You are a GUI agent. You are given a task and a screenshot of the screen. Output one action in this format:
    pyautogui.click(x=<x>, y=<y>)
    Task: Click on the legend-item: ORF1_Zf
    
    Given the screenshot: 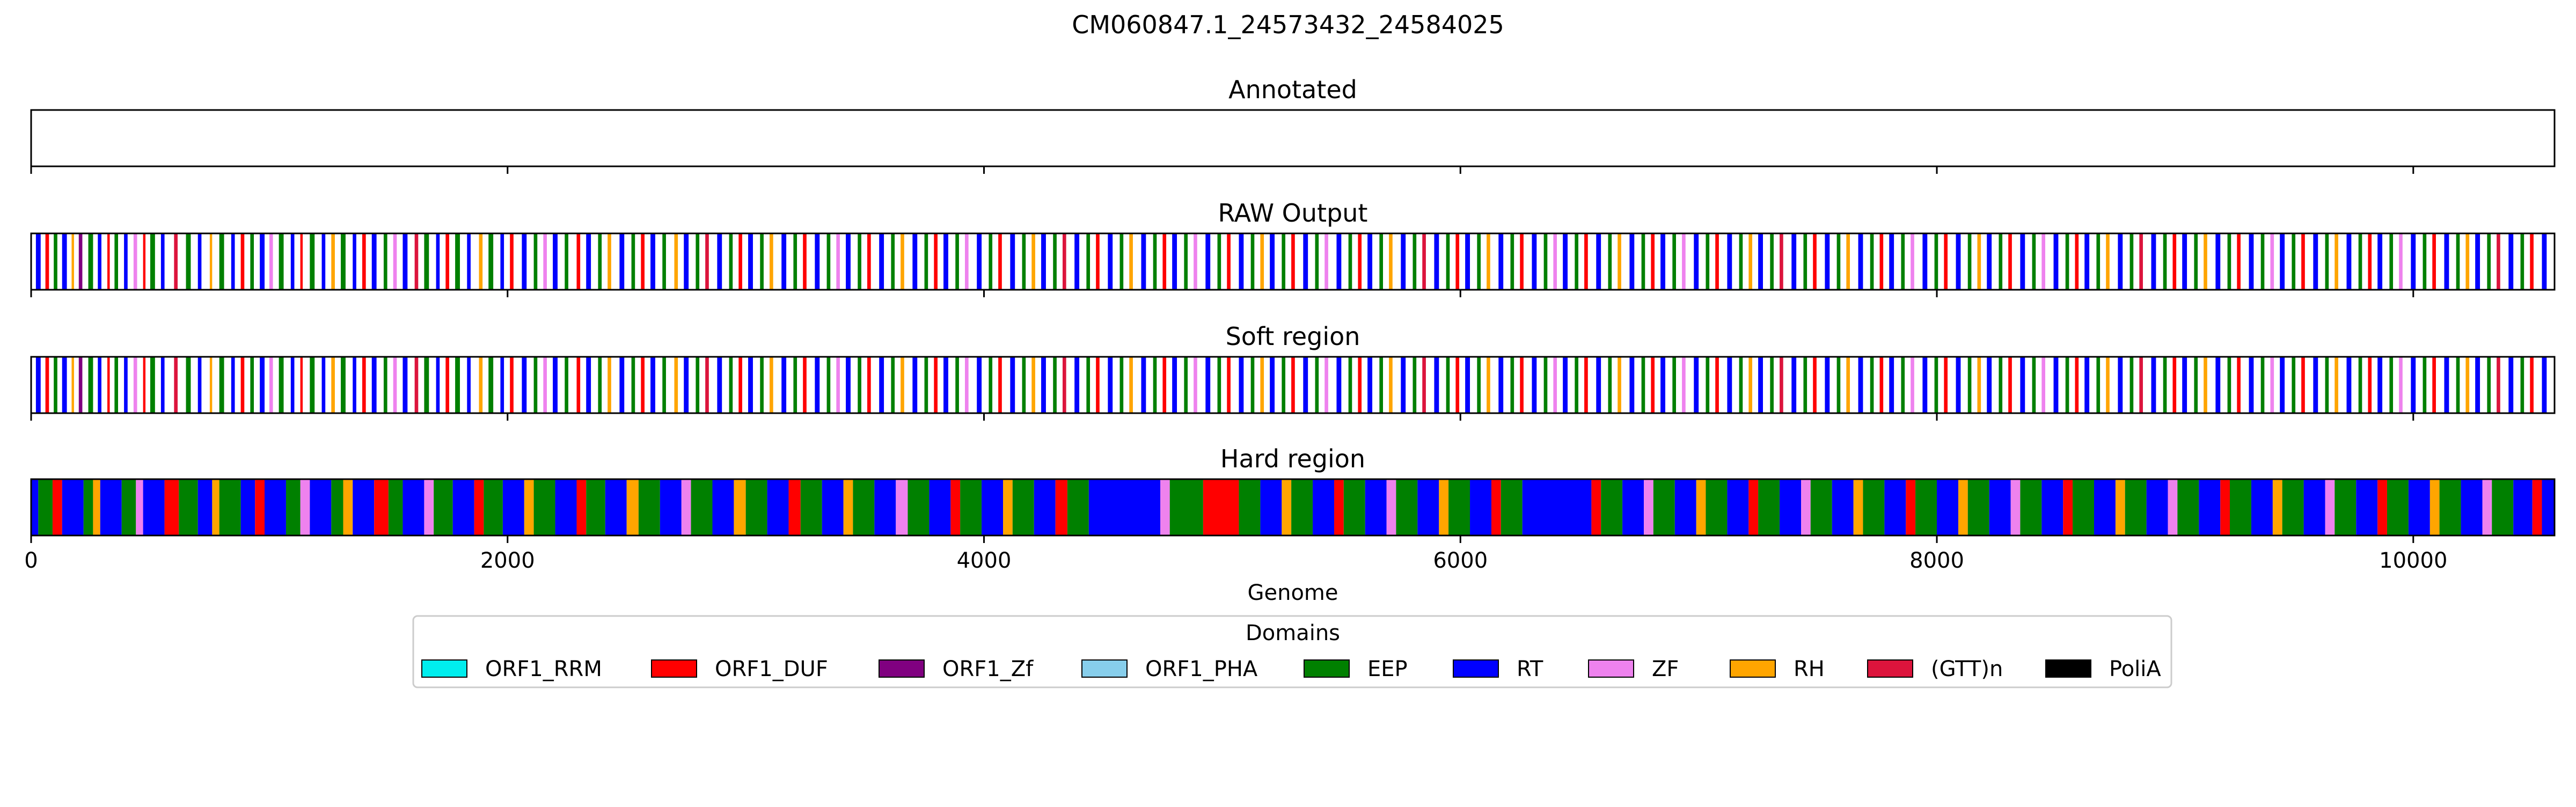 What is the action you would take?
    pyautogui.click(x=956, y=669)
    